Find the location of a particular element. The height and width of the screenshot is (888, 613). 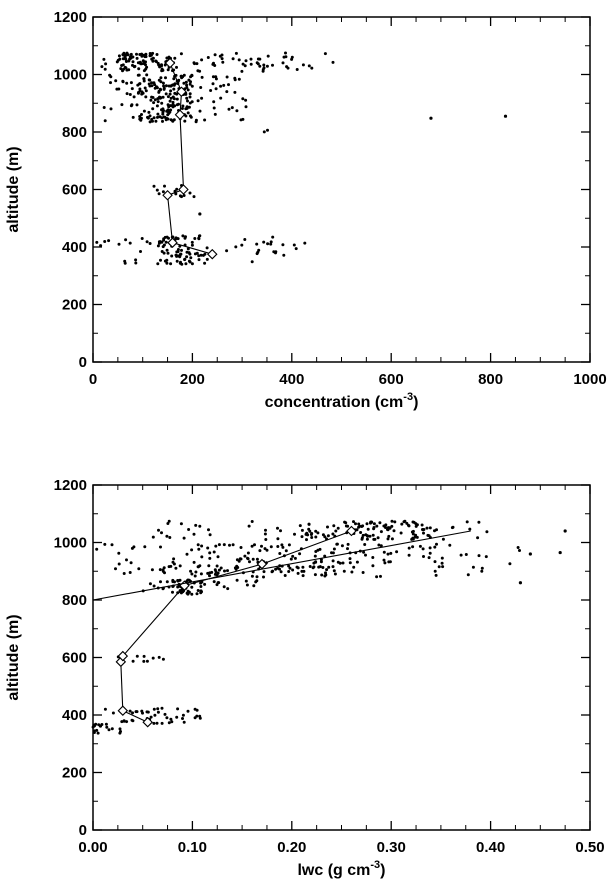

x-tick-label: 0.30 is located at coordinates (391, 847).